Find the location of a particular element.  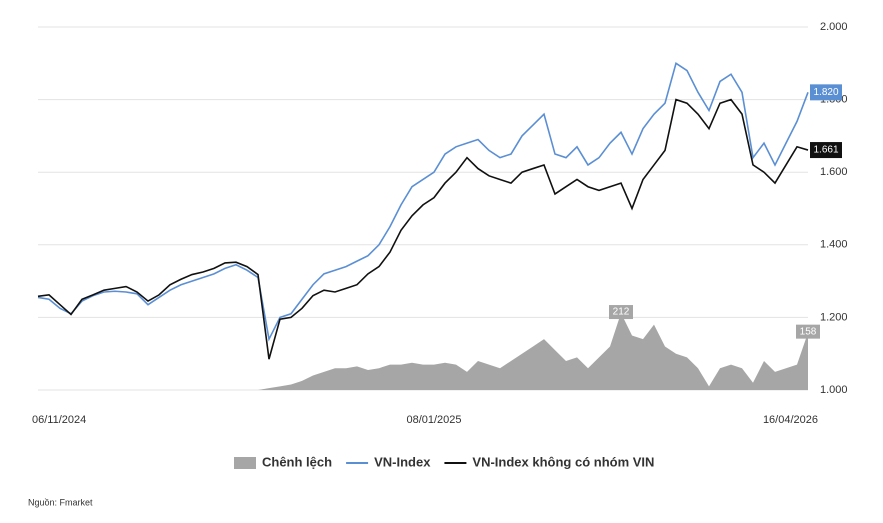

end-label: 1.661 is located at coordinates (825, 150).